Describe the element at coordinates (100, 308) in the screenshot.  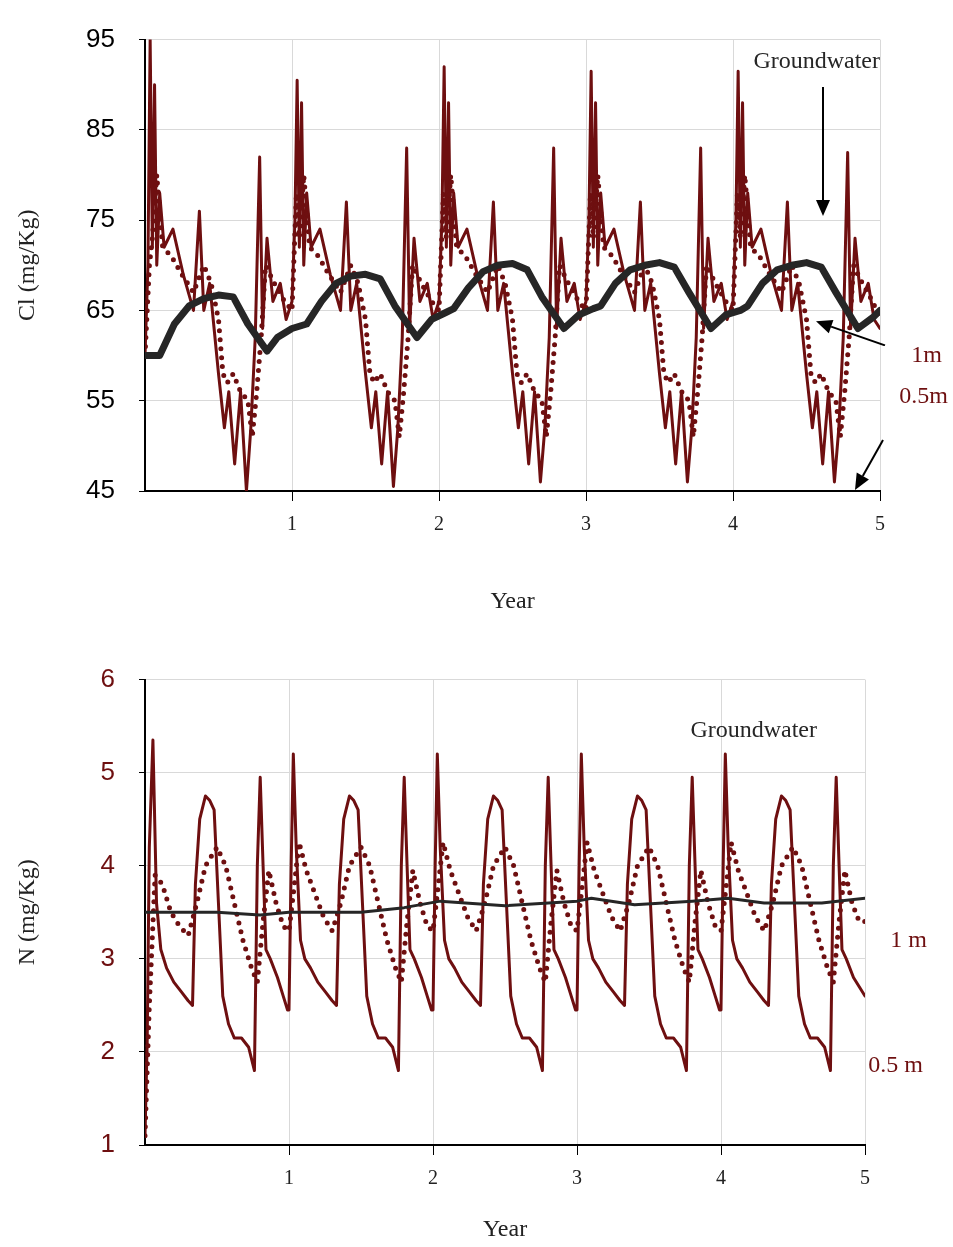
I see `y-tick-label: 65` at that location.